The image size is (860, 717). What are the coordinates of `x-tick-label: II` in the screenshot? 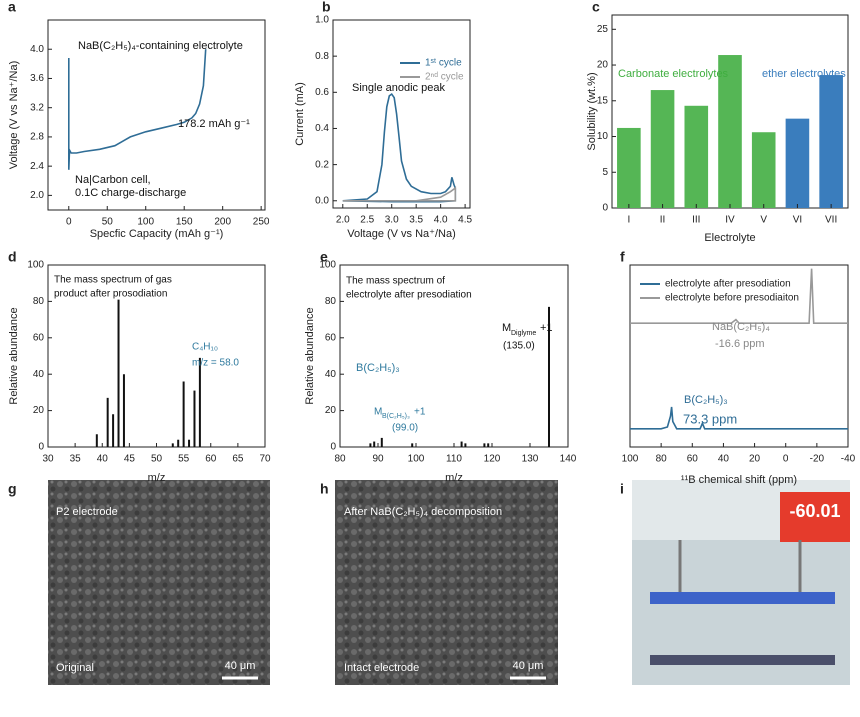 It's located at (663, 220).